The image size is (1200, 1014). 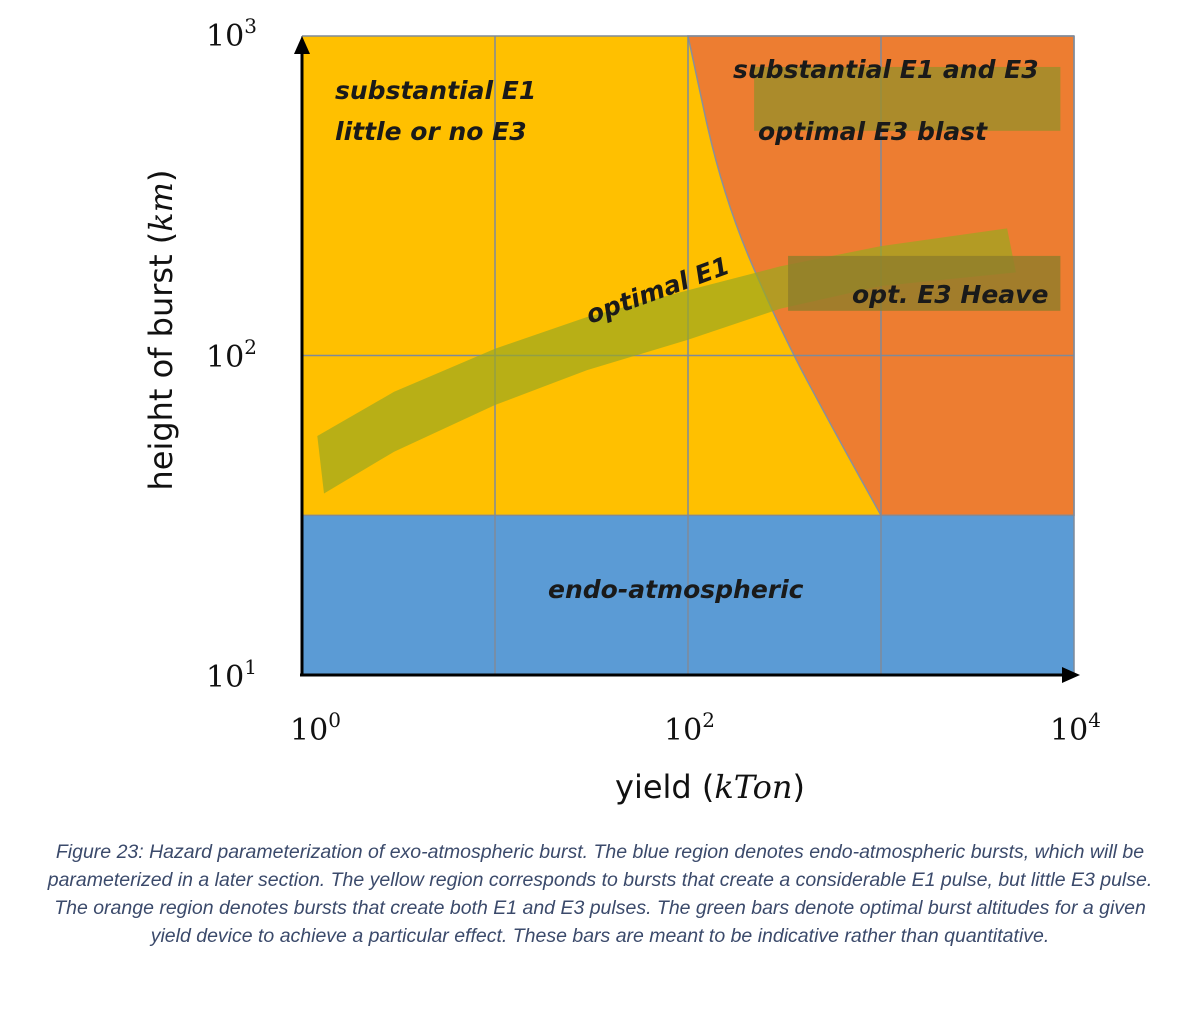 I want to click on y-axis-label: height of burst (km), so click(x=161, y=329).